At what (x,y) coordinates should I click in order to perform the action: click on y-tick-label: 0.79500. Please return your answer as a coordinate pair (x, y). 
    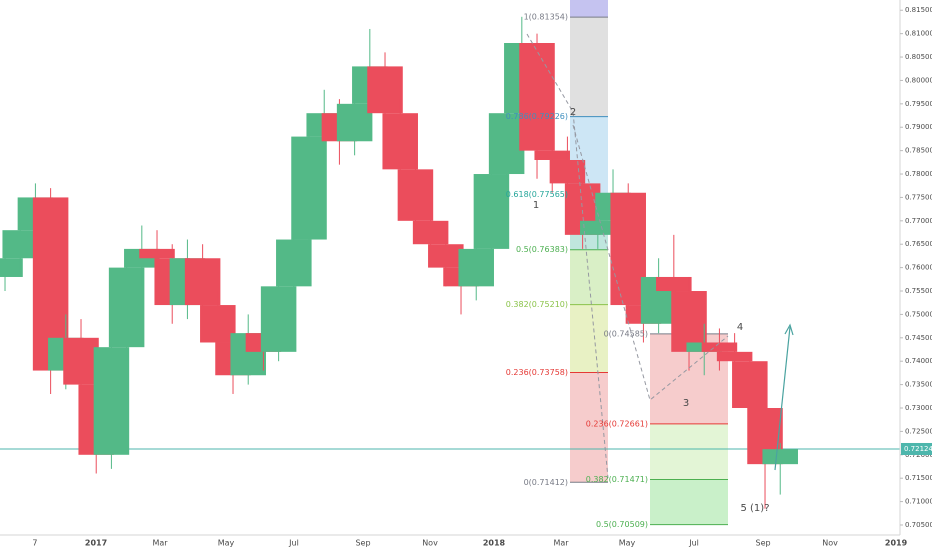
    Looking at the image, I should click on (918, 104).